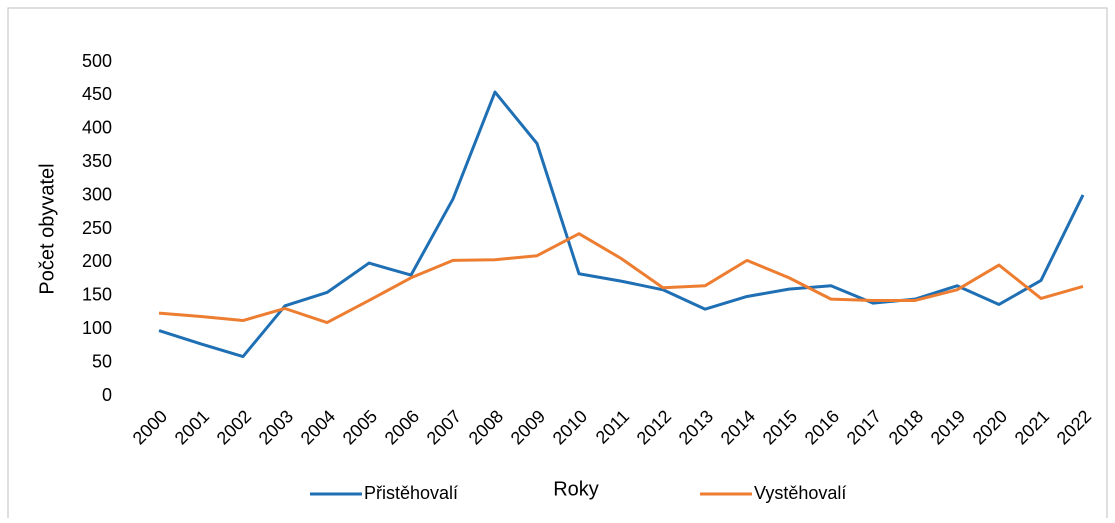 This screenshot has height=523, width=1115. What do you see at coordinates (800, 493) in the screenshot?
I see `legend-label: Vystěhovalí` at bounding box center [800, 493].